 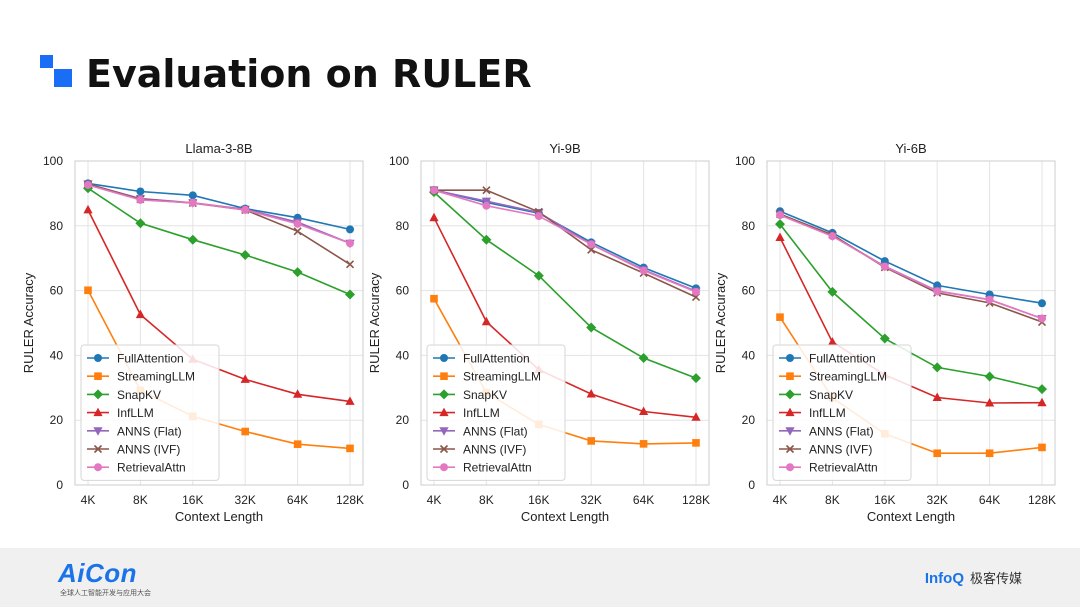 I want to click on y-axis-label: RULER Accuracy, so click(x=28, y=322).